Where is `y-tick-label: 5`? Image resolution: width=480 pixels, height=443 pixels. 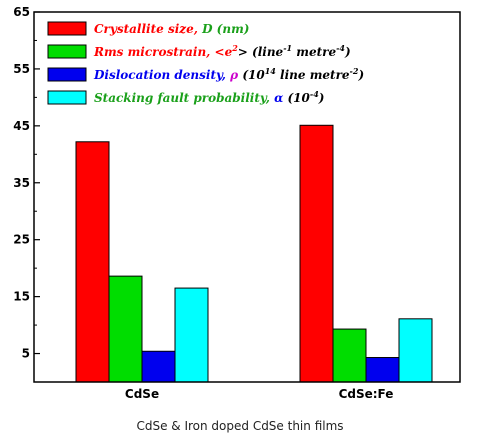 y-tick-label: 5 is located at coordinates (26, 354).